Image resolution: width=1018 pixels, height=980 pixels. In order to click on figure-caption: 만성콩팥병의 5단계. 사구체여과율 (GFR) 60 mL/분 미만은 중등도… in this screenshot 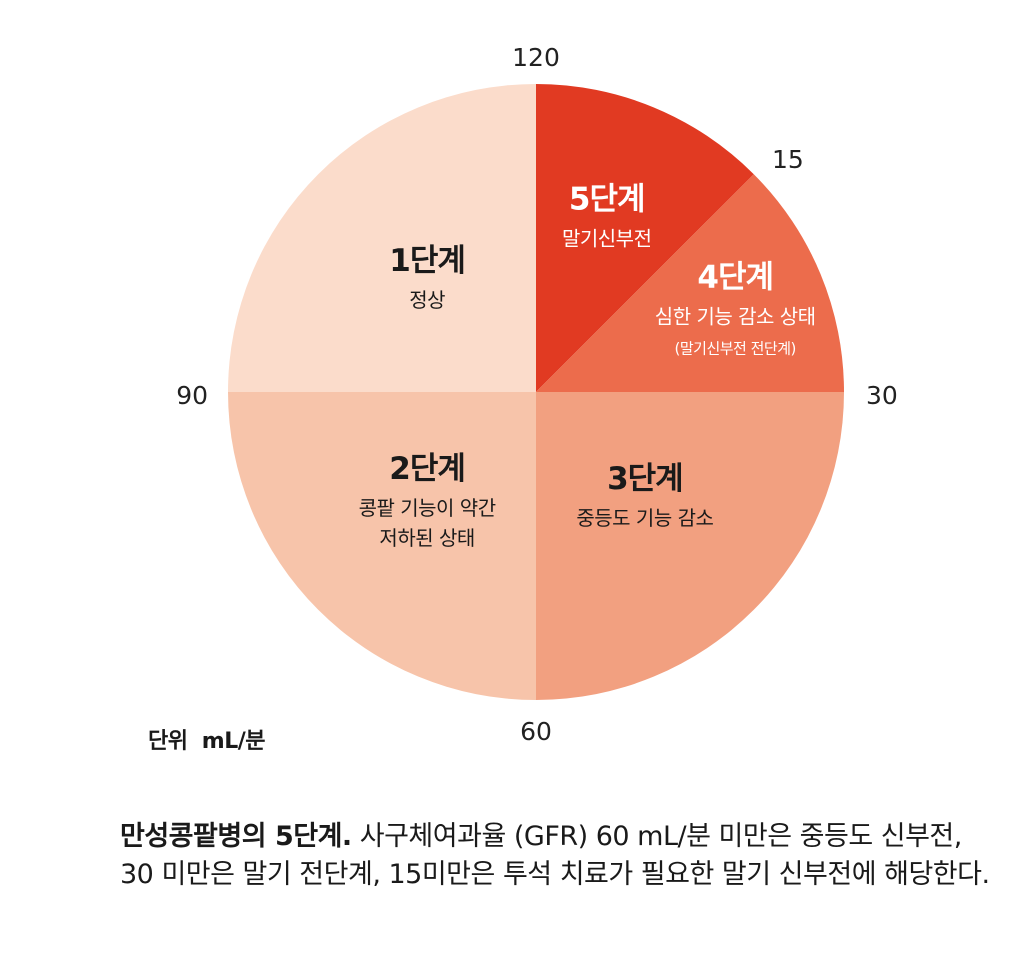, I will do `click(560, 856)`.